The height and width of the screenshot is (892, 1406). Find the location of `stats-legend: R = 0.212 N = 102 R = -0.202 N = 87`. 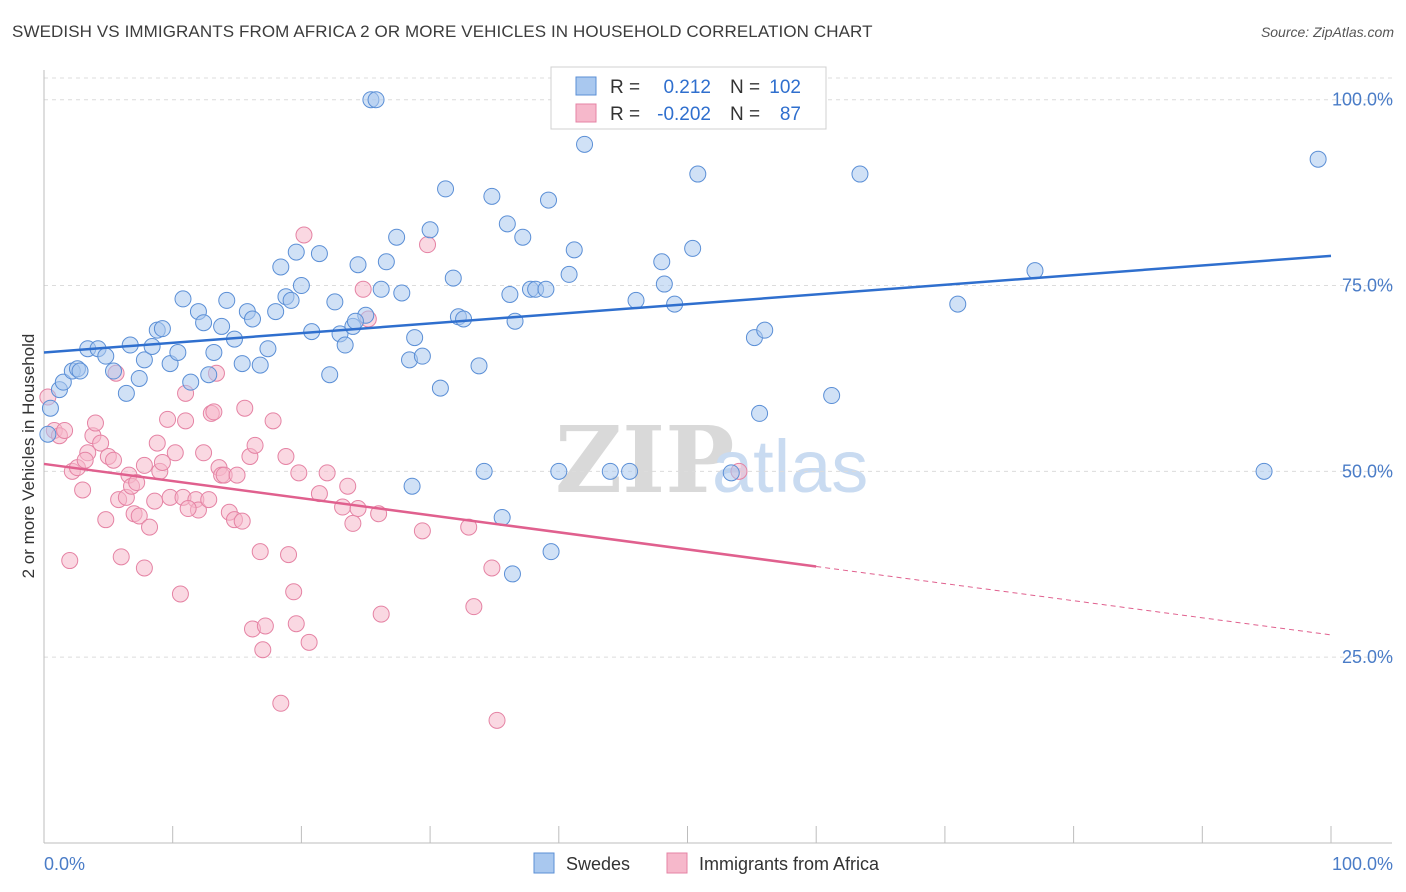

stats-legend: R = 0.212 N = 102 R = -0.202 N = 87 is located at coordinates (688, 98).